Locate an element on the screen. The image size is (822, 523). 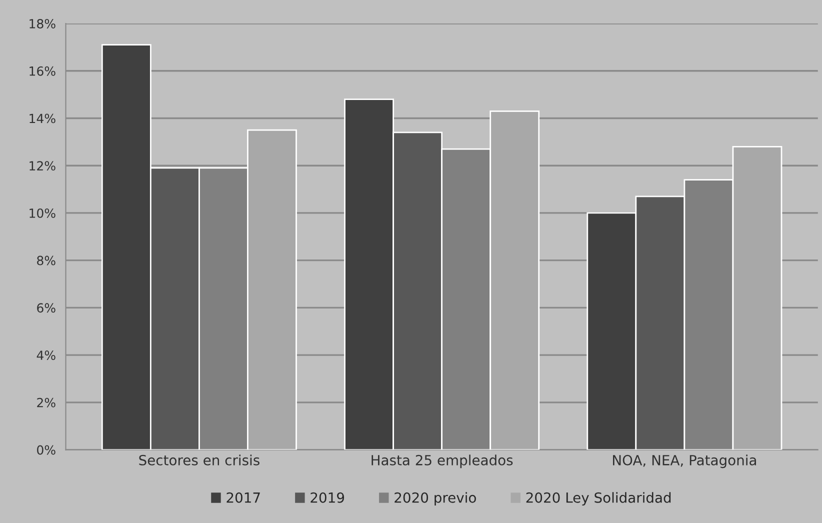
y-tick-label: 10% is located at coordinates (43, 213).